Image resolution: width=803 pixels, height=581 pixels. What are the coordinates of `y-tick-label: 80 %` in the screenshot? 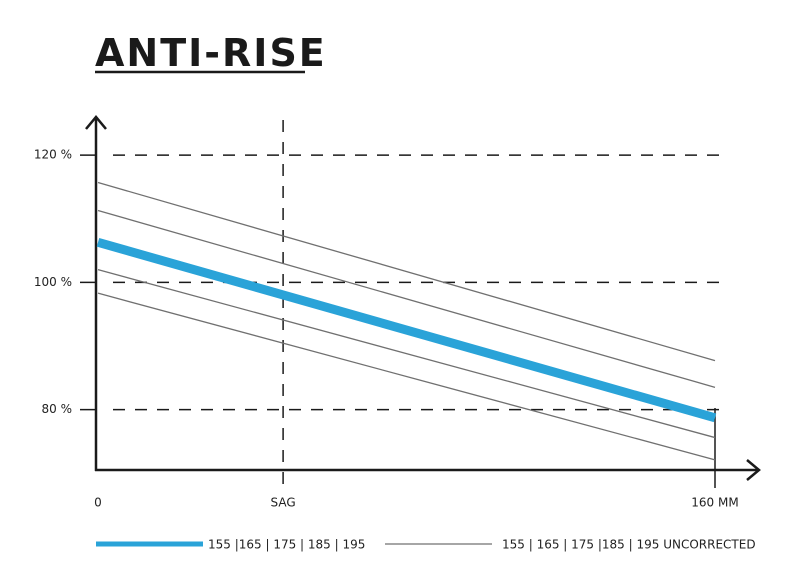 It's located at (57, 409).